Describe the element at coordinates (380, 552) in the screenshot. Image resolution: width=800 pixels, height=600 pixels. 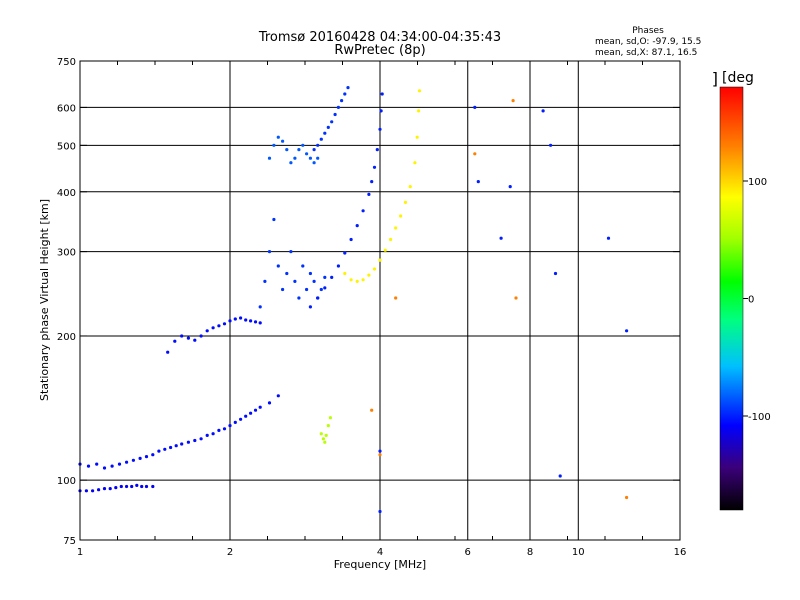
I see `x-tick-label: 4` at that location.